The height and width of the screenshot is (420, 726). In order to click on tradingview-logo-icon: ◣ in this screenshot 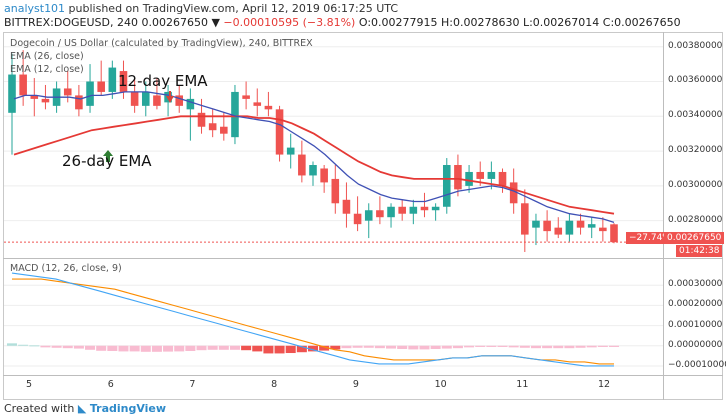, I will do `click(82, 408)`.